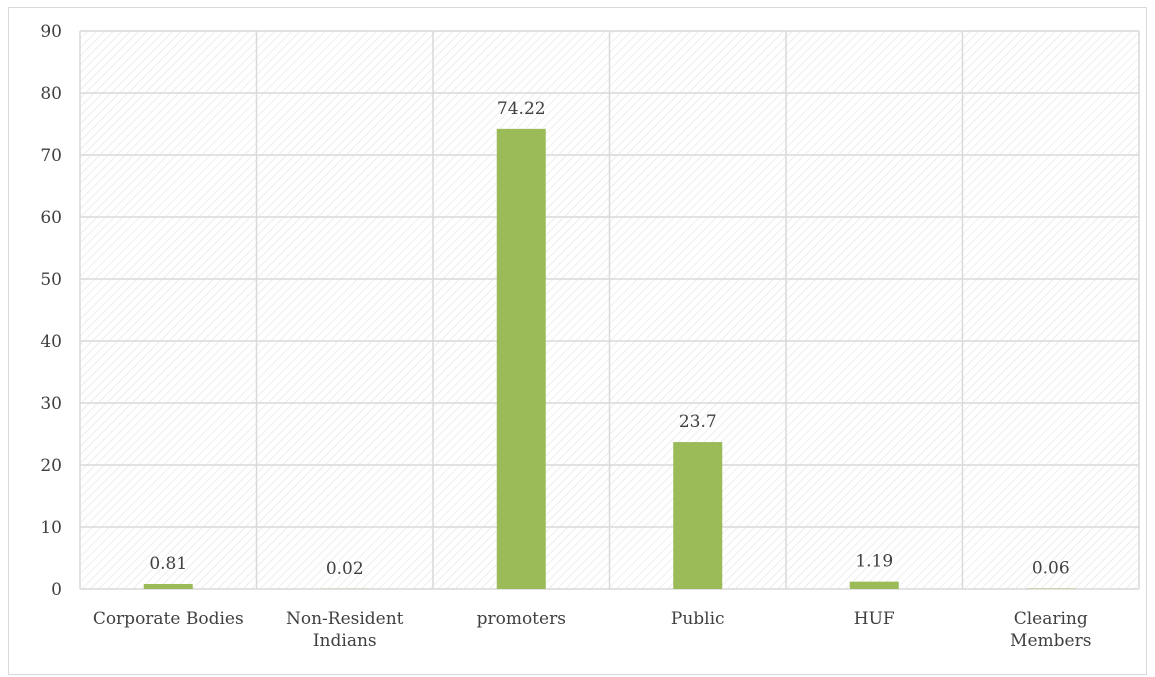  Describe the element at coordinates (51, 280) in the screenshot. I see `y-tick-label: 50` at that location.